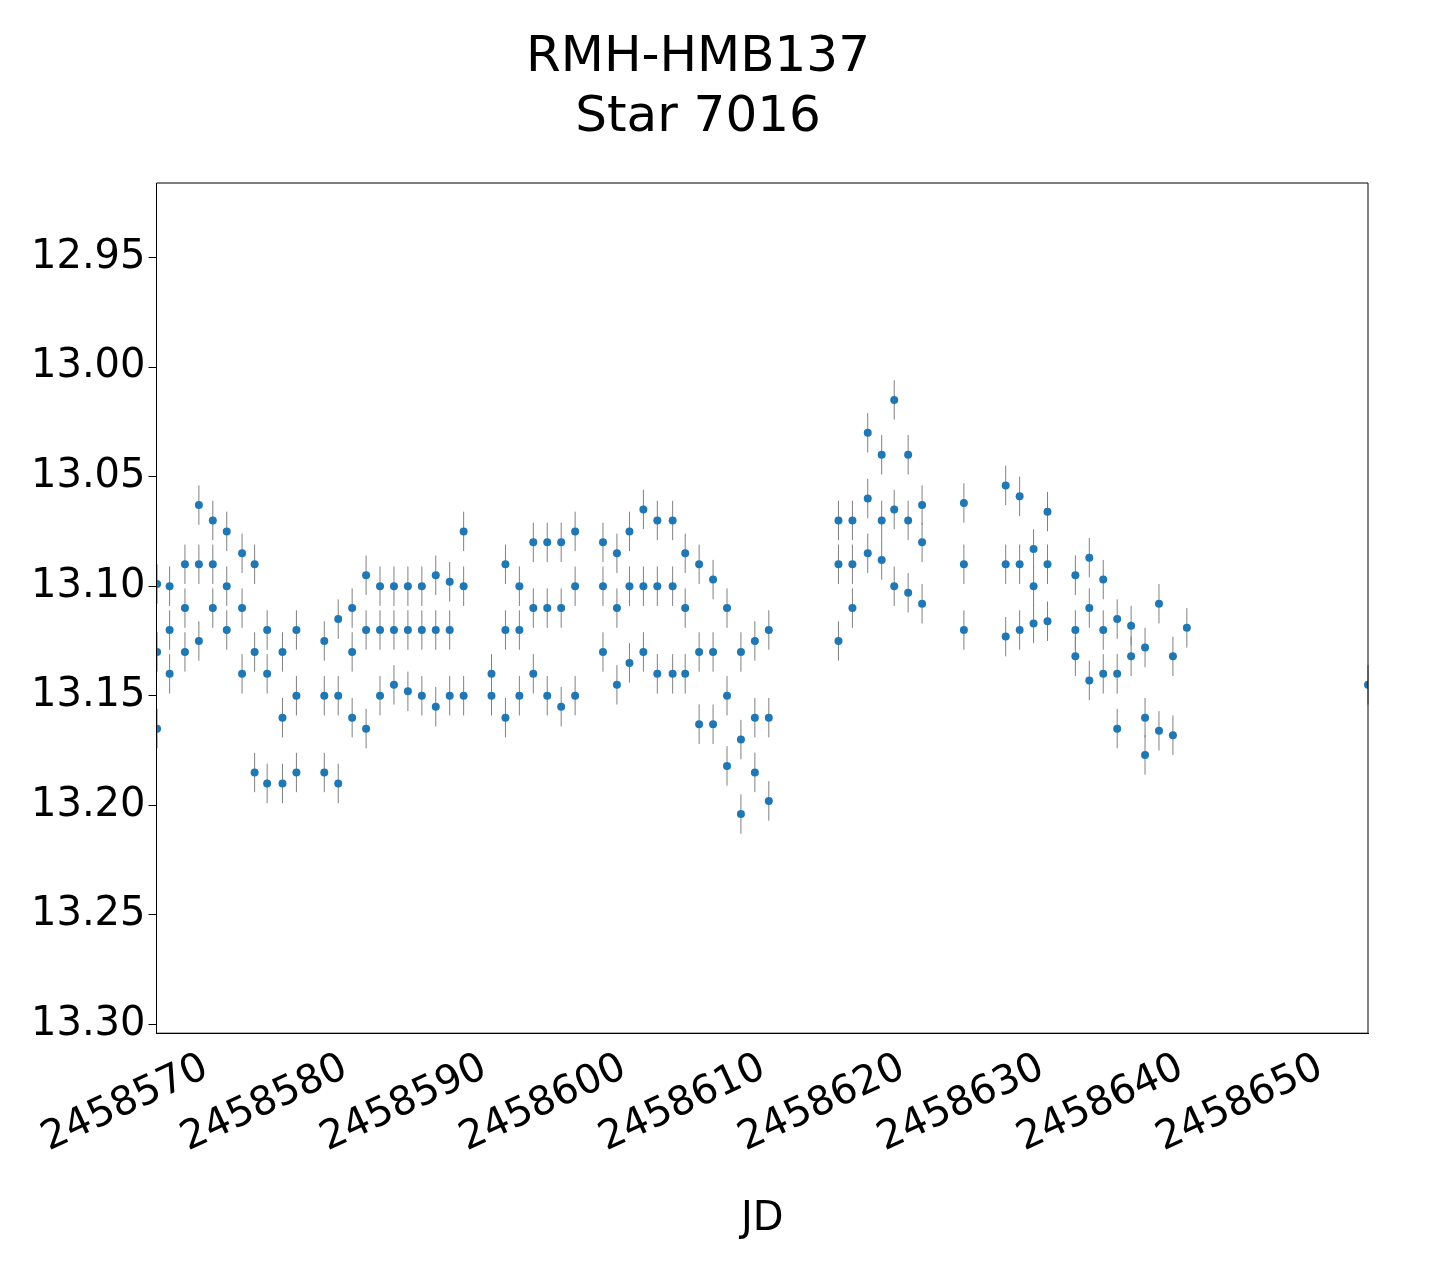 The image size is (1440, 1280). I want to click on y-tick-label: 13.25, so click(88, 911).